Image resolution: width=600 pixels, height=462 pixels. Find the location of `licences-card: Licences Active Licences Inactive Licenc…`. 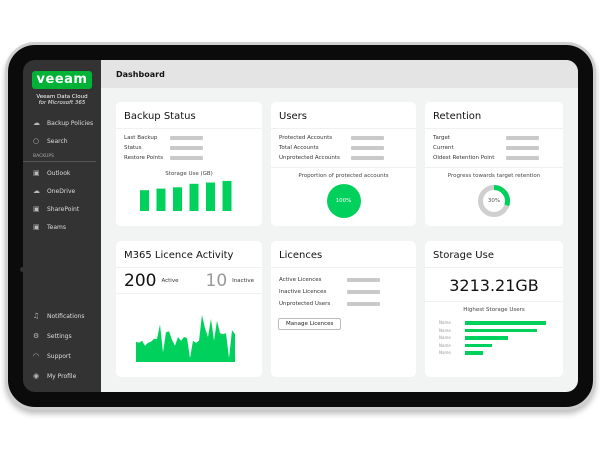

licences-card: Licences Active Licences Inactive Licenc… is located at coordinates (343, 309).